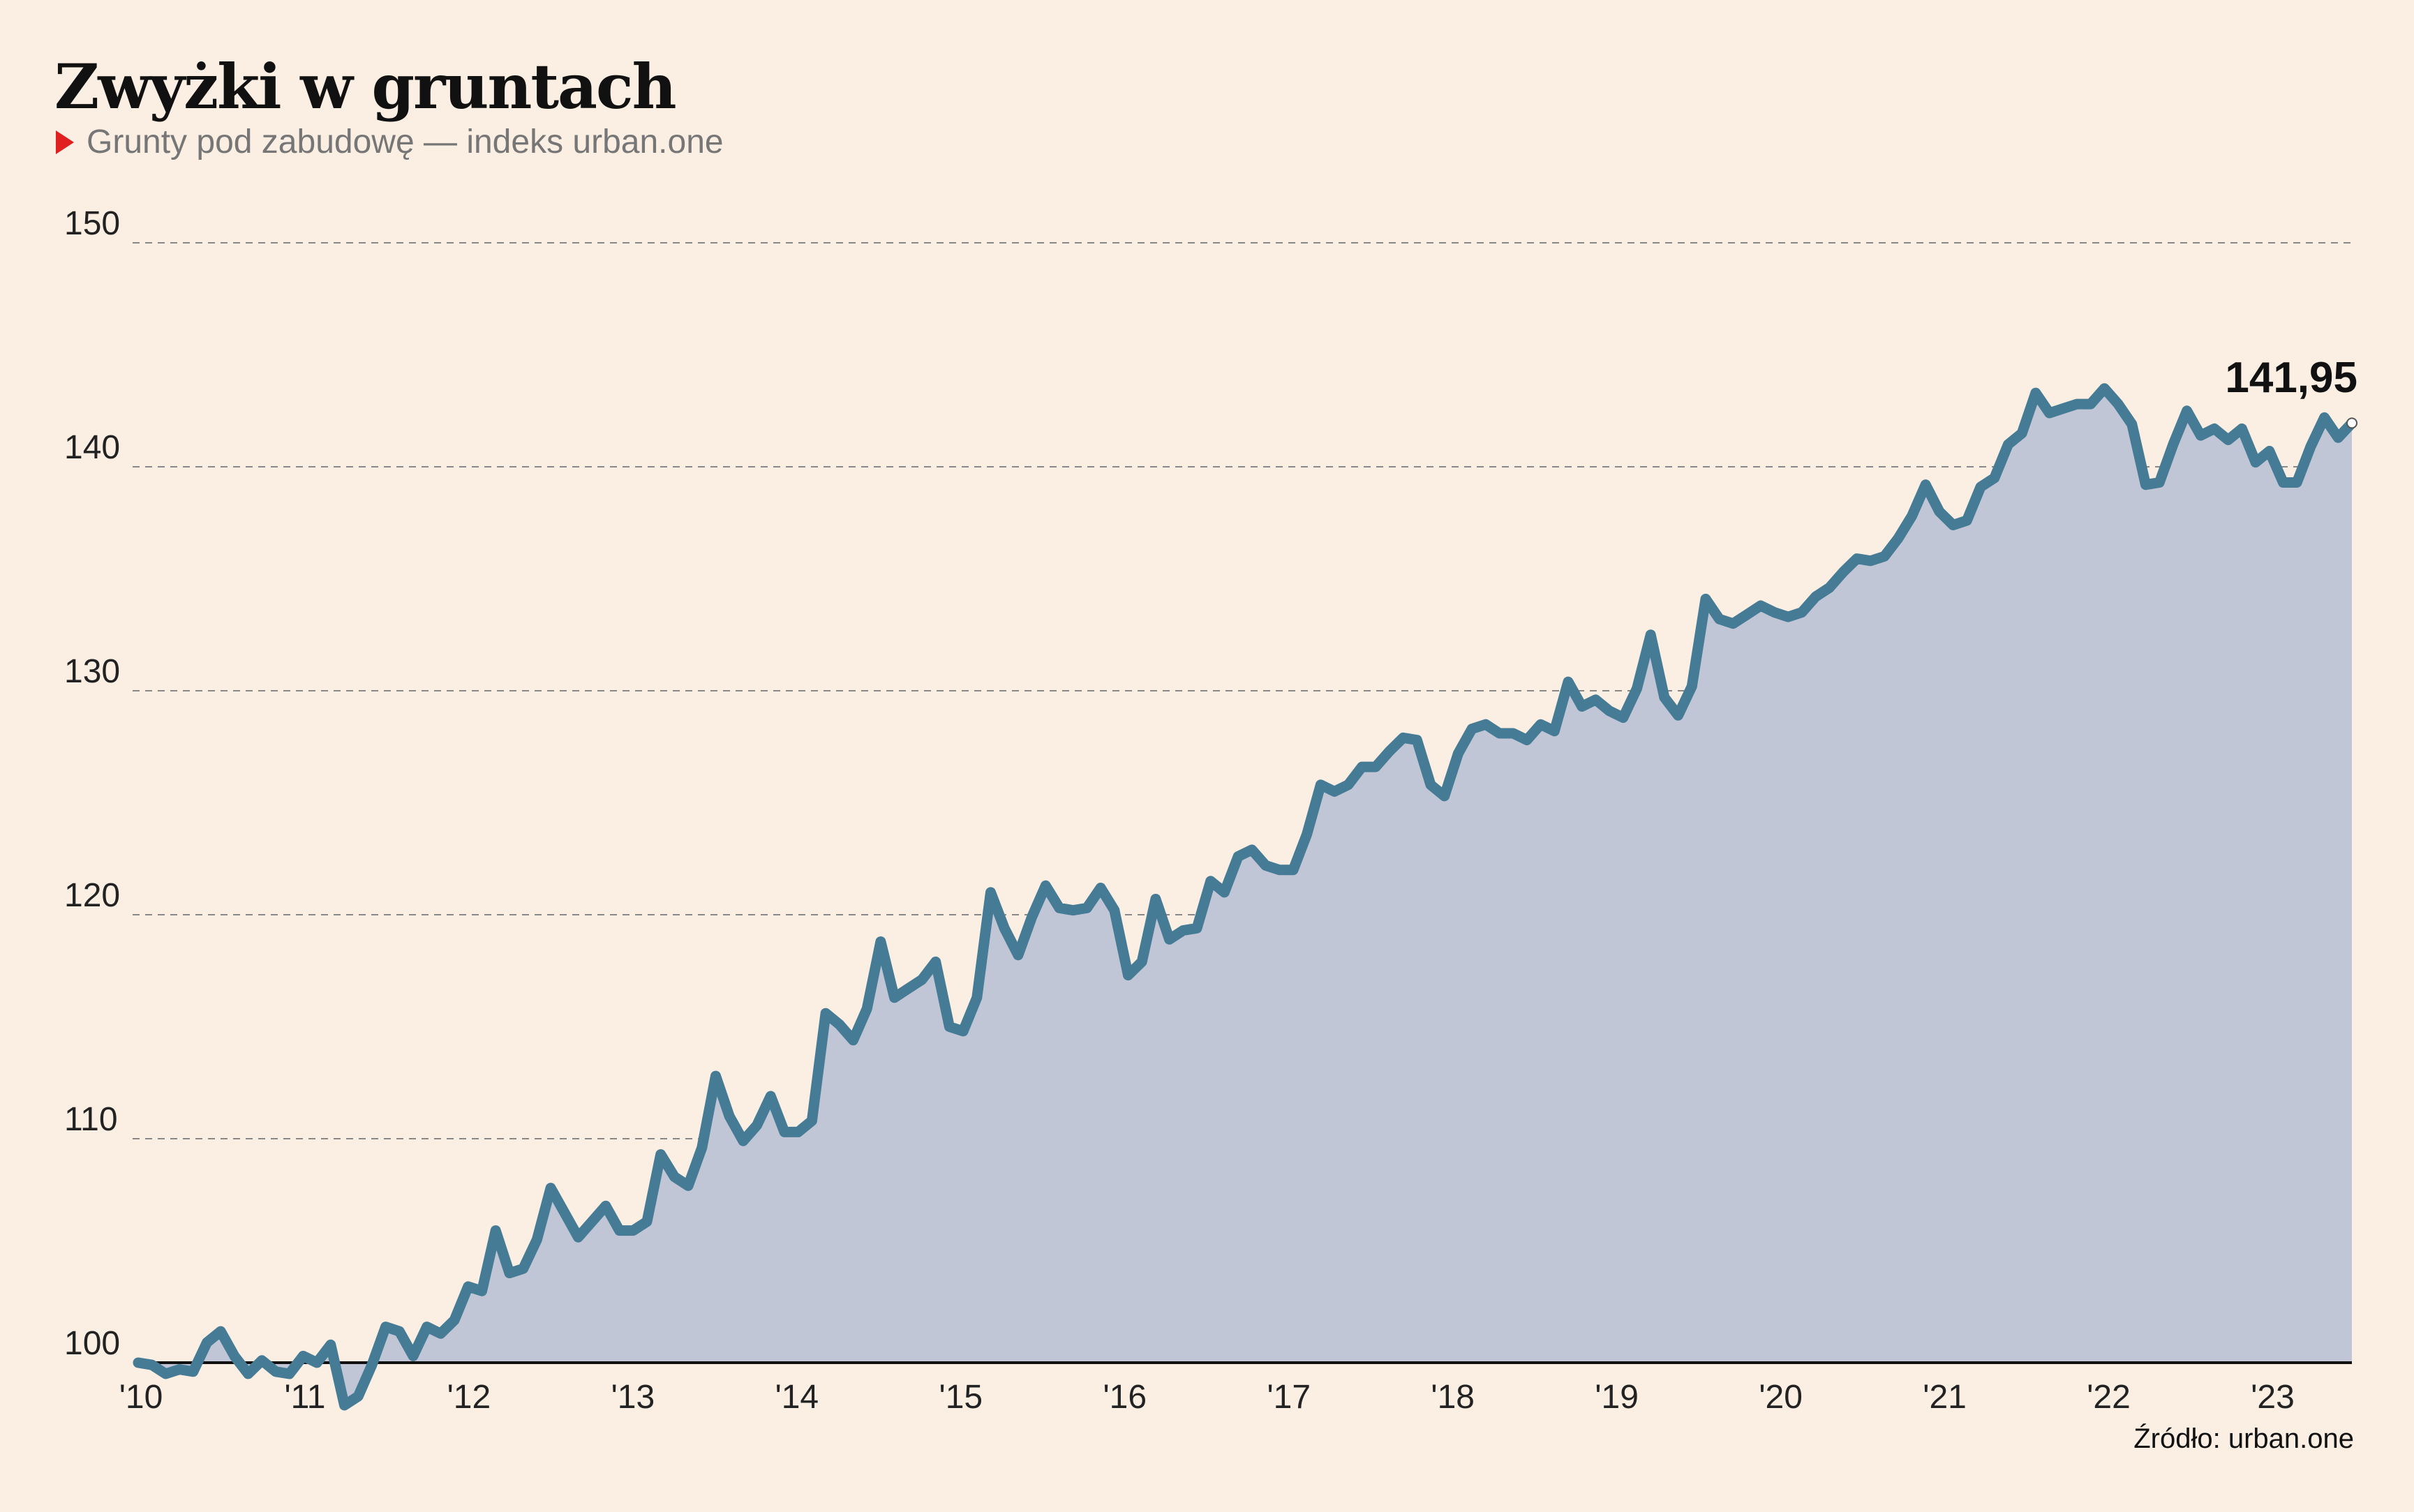 The width and height of the screenshot is (2414, 1512). Describe the element at coordinates (92, 1343) in the screenshot. I see `y-tick-label: 100` at that location.